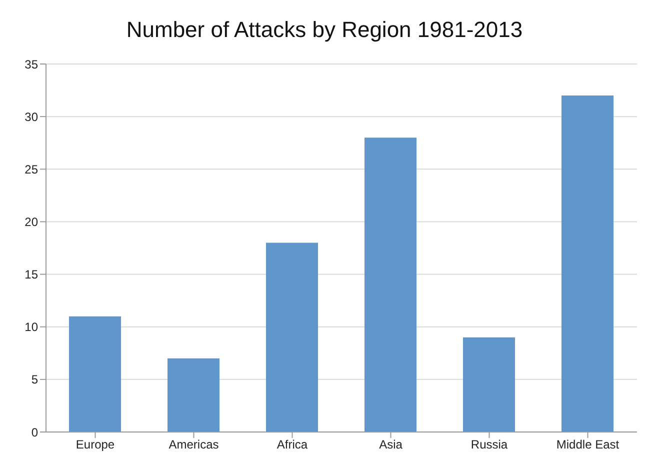 The width and height of the screenshot is (649, 470). Describe the element at coordinates (31, 64) in the screenshot. I see `y-tick-label: 35` at that location.